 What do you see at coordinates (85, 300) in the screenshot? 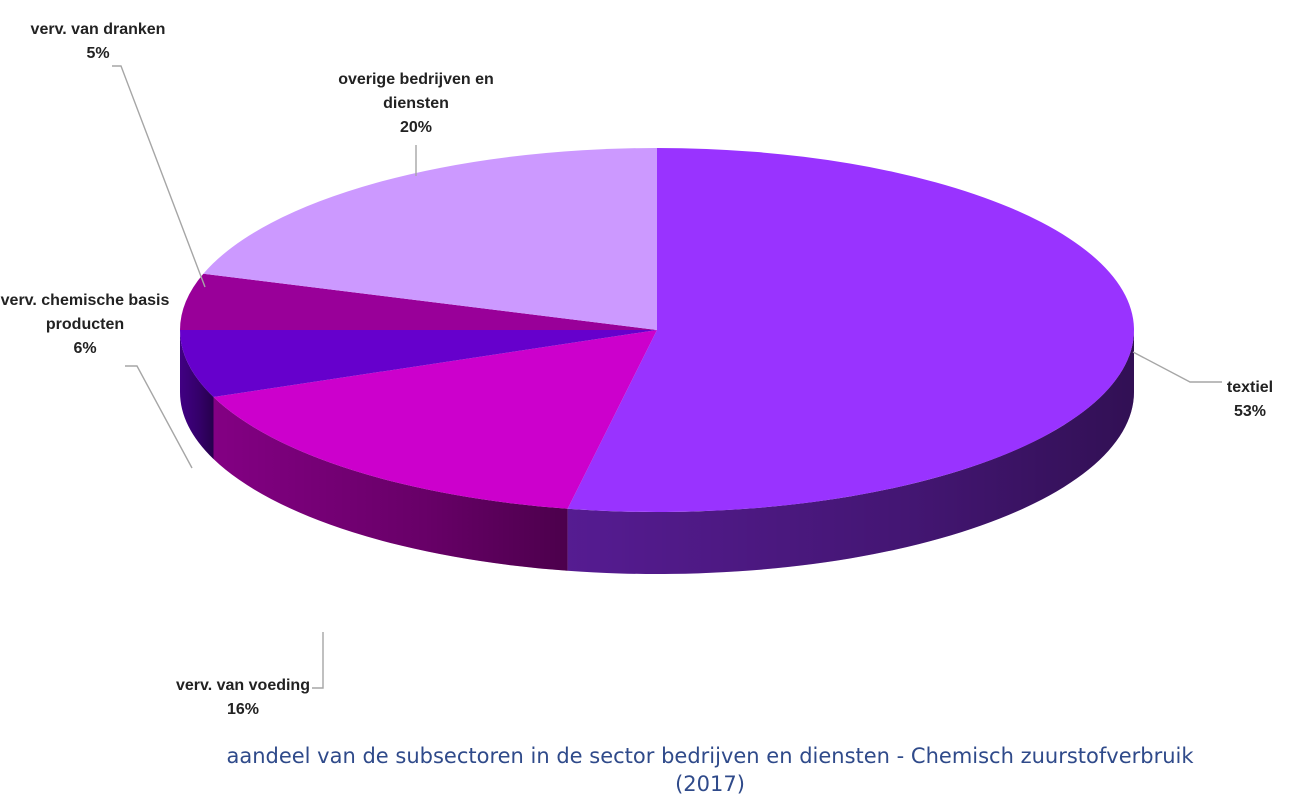
I see `slice-label-chemische-basis-producten-line-1: verv. chemische basis` at bounding box center [85, 300].